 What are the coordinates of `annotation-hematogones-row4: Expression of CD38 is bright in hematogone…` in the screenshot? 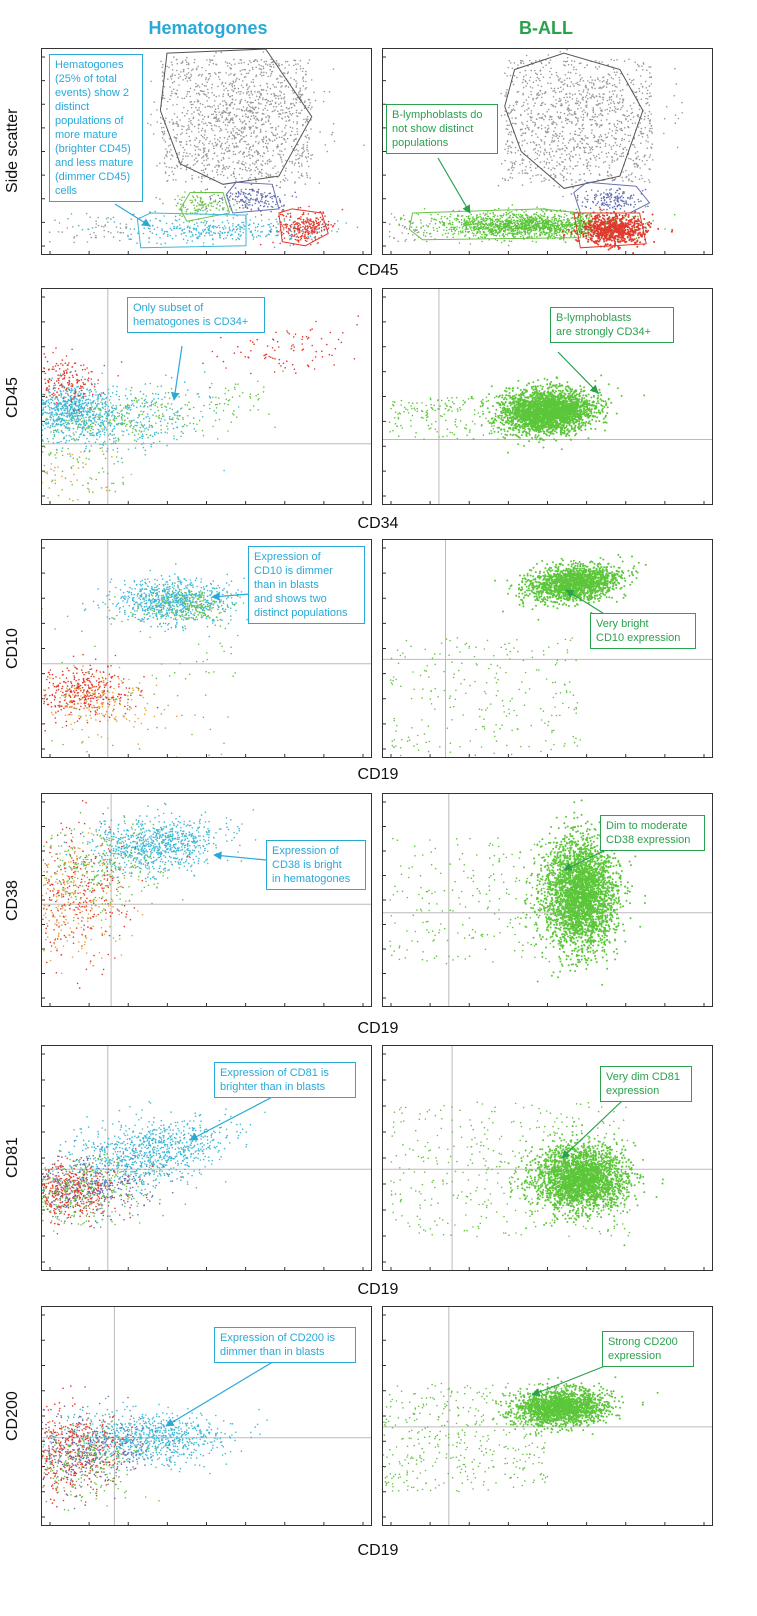 It's located at (316, 865).